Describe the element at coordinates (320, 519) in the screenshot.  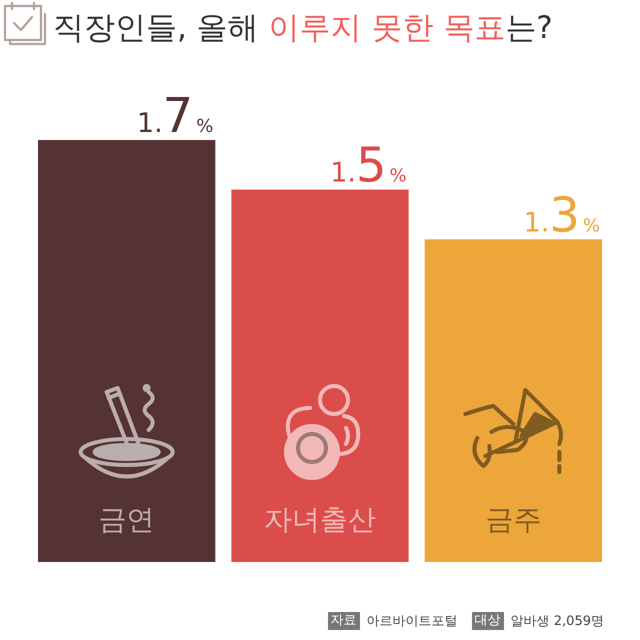
I see `x-tick-label: 자녀출산` at that location.